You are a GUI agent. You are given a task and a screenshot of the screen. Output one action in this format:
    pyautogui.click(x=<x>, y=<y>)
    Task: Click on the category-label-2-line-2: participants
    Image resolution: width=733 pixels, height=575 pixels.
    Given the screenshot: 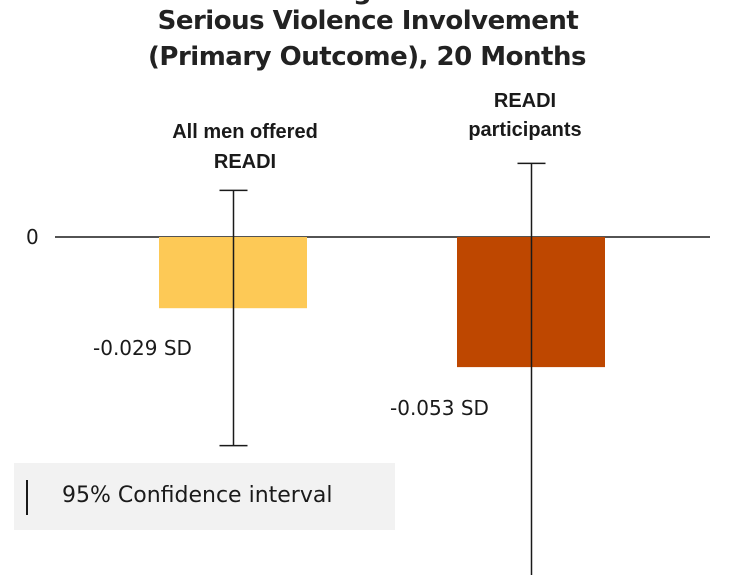 What is the action you would take?
    pyautogui.click(x=524, y=130)
    